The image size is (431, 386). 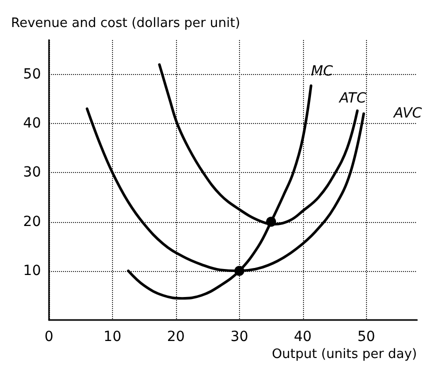 I want to click on x-tick-label: 50, so click(x=366, y=337).